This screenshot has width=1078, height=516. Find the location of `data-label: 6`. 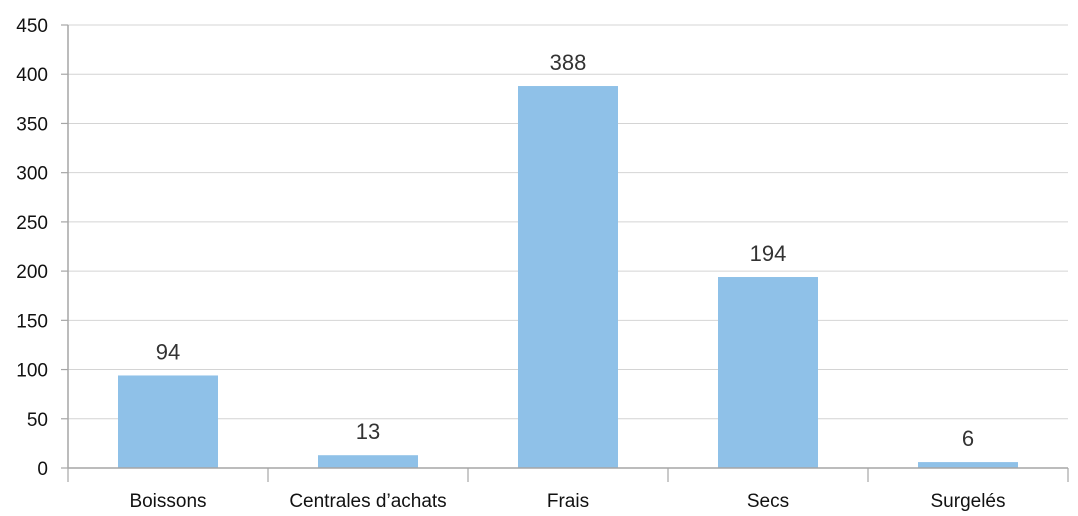

data-label: 6 is located at coordinates (968, 438).